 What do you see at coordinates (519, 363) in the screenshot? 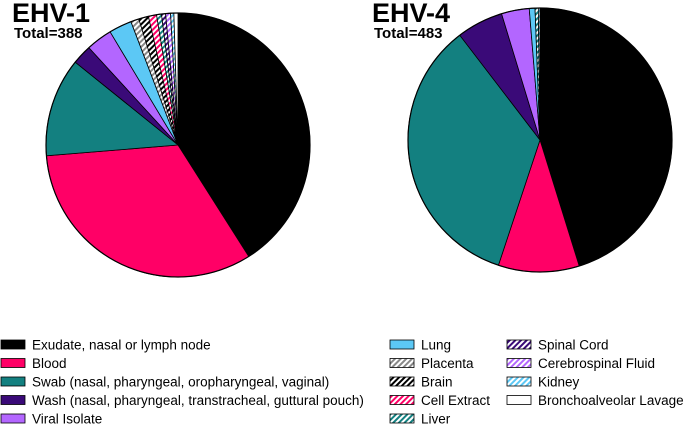
I see `legend-swatch-cerebrospinal-fluid` at bounding box center [519, 363].